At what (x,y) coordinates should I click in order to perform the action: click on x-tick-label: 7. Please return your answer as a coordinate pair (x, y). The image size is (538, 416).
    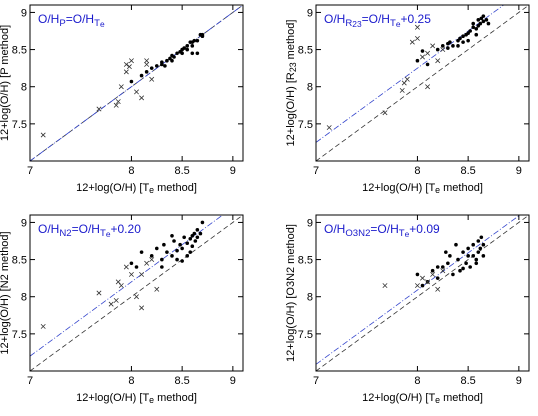
    Looking at the image, I should click on (316, 381).